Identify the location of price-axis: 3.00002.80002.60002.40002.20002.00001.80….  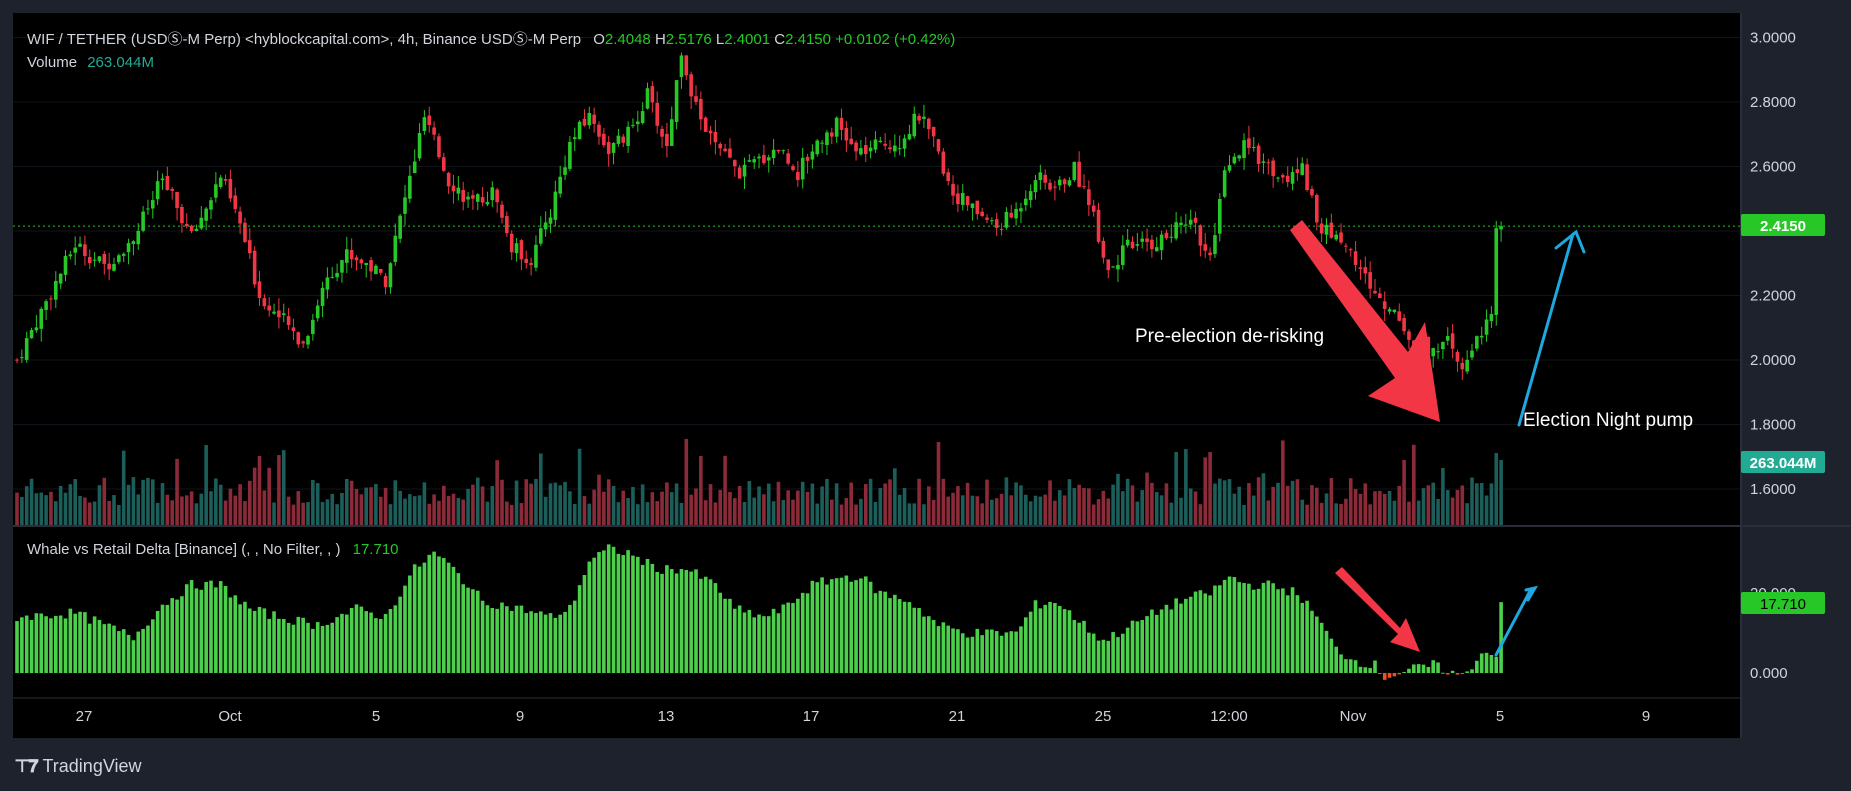
(1773, 264).